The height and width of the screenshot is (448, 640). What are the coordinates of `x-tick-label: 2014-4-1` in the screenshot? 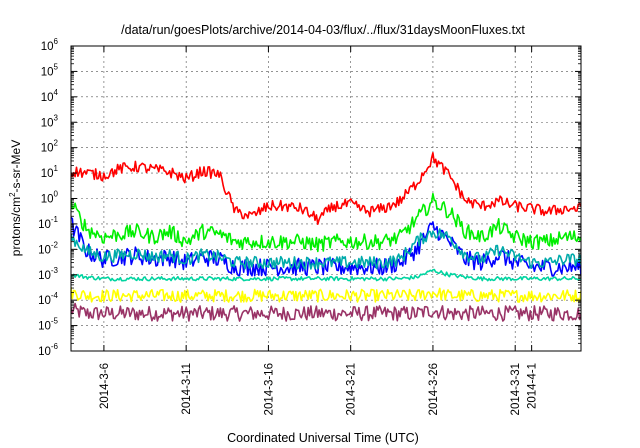 It's located at (533, 386).